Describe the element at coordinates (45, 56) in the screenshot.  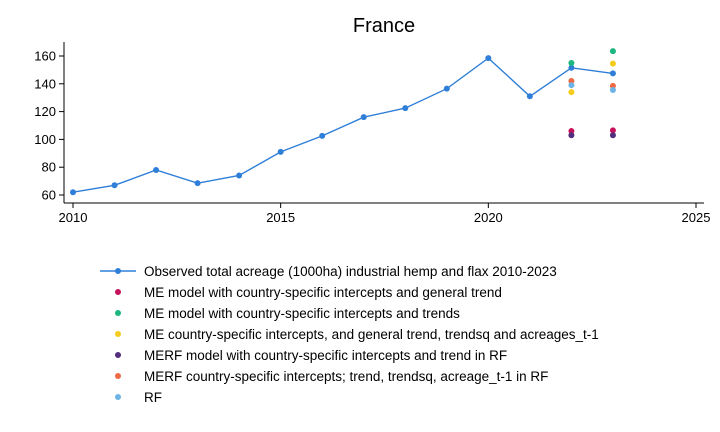
I see `y-tick-label: 160` at that location.